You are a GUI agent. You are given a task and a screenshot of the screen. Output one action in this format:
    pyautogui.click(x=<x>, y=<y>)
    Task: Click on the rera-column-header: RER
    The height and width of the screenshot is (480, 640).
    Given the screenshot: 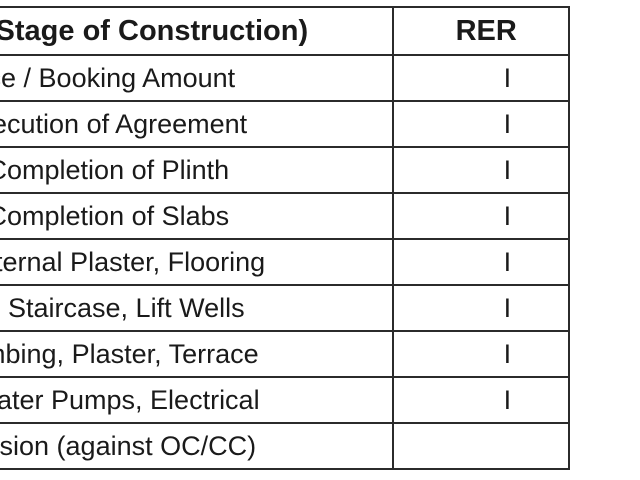 What is the action you would take?
    pyautogui.click(x=481, y=31)
    